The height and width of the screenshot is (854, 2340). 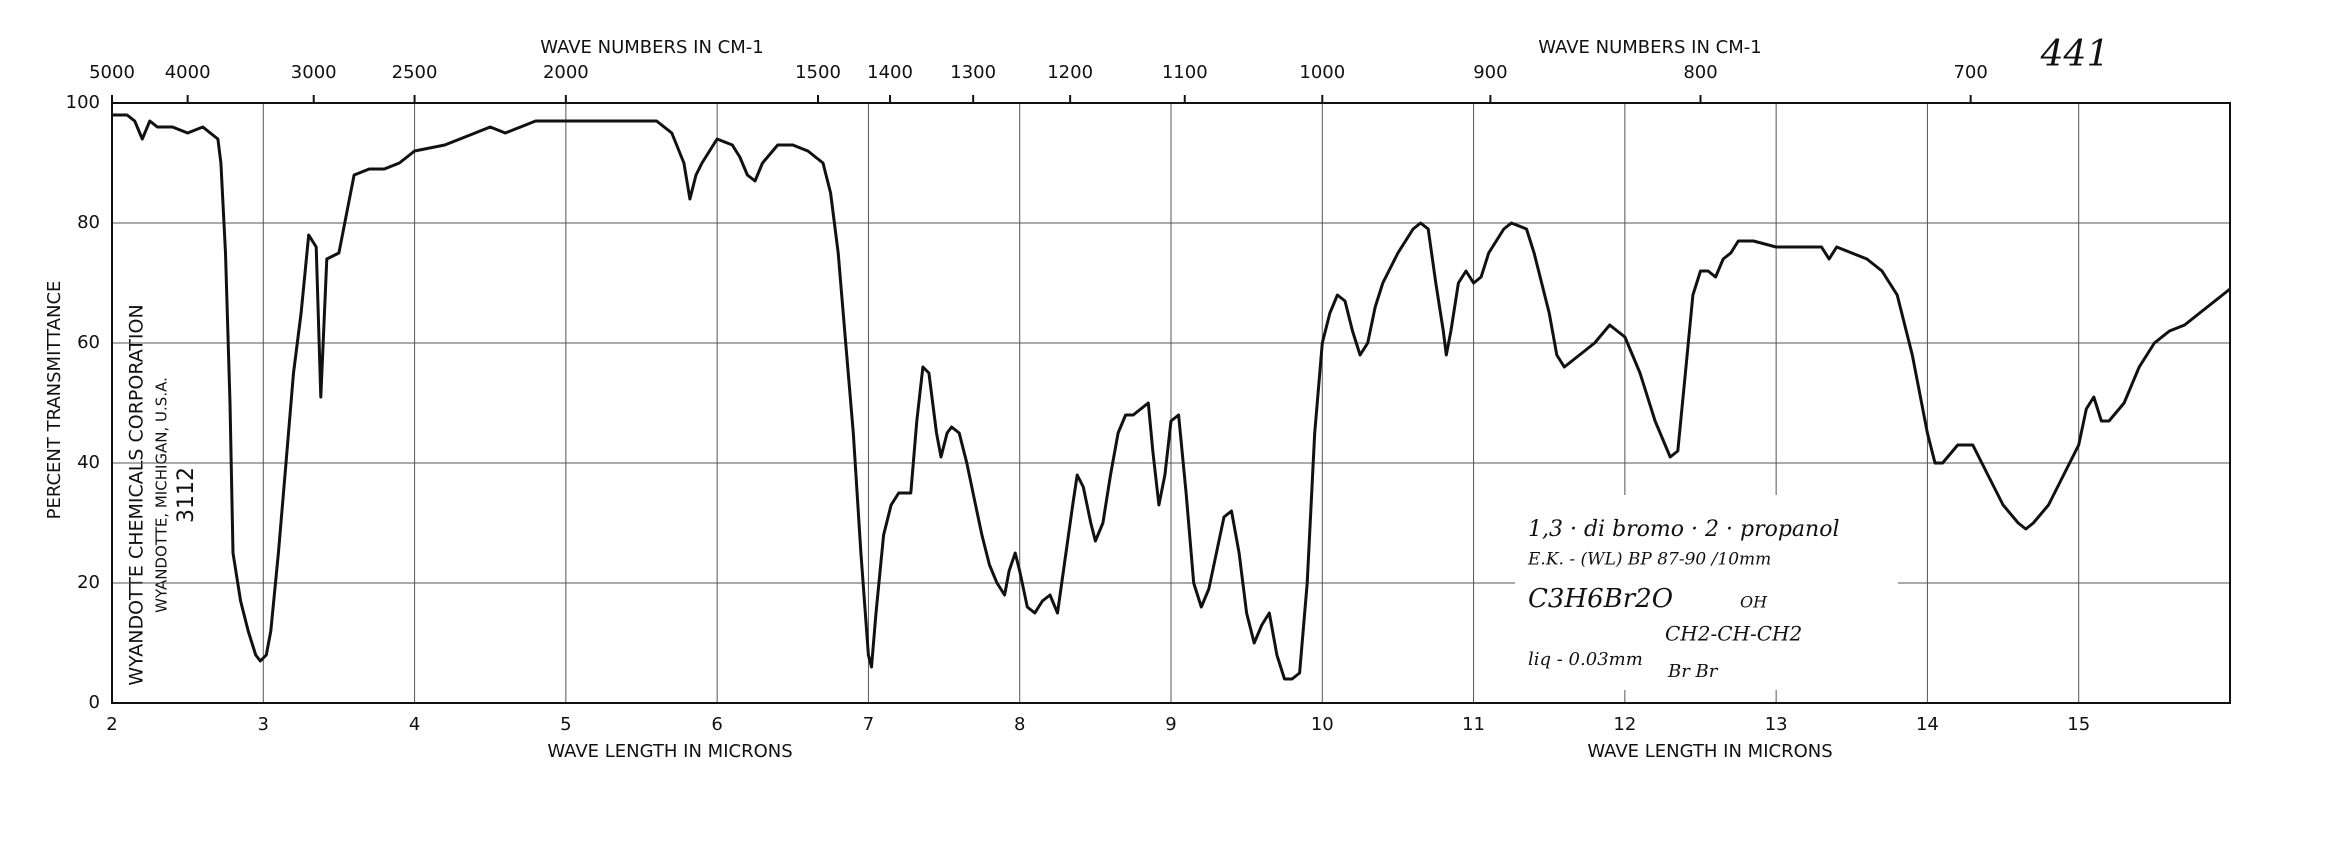 I want to click on note-formula: C3H6Br2O, so click(x=1600, y=599).